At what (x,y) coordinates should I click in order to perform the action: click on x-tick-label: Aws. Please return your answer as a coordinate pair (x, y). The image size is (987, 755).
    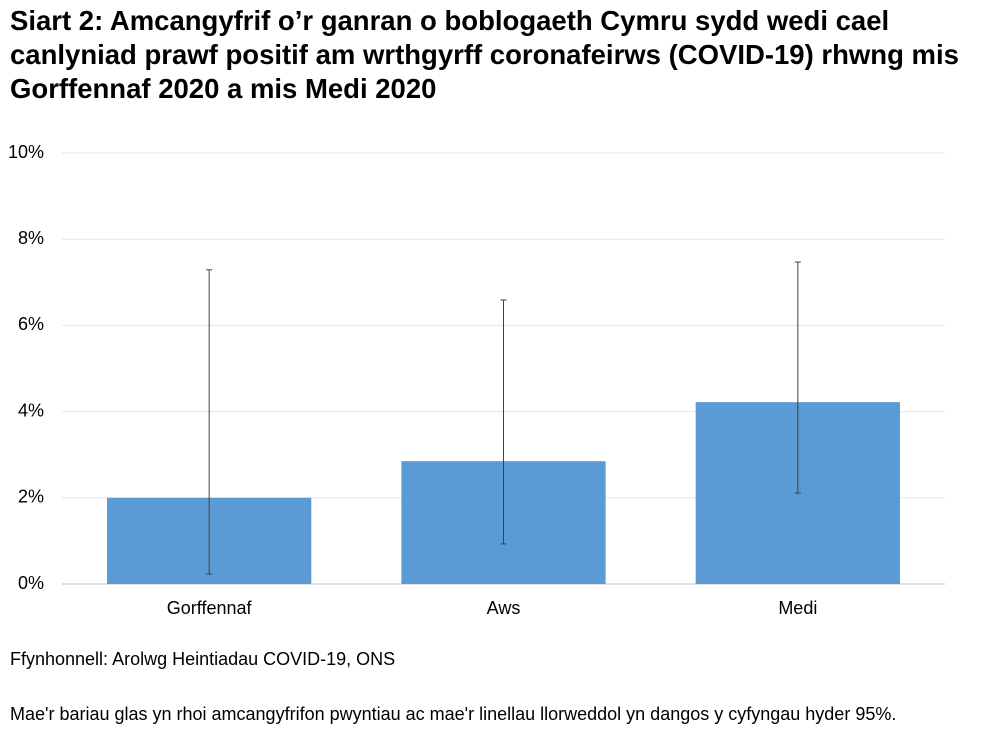
    Looking at the image, I should click on (504, 608).